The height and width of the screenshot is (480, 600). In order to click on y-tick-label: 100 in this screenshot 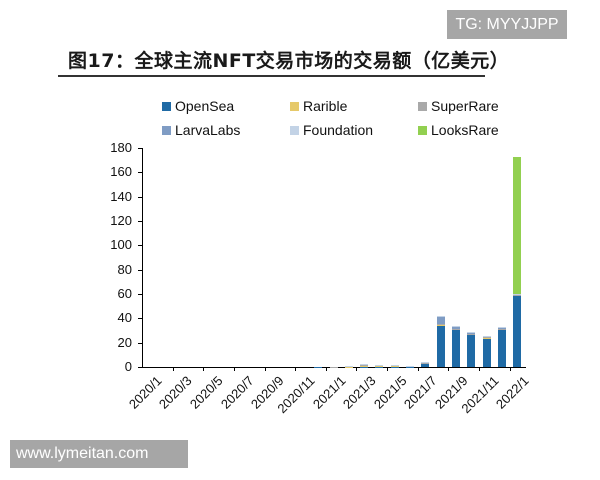, I will do `click(121, 245)`.